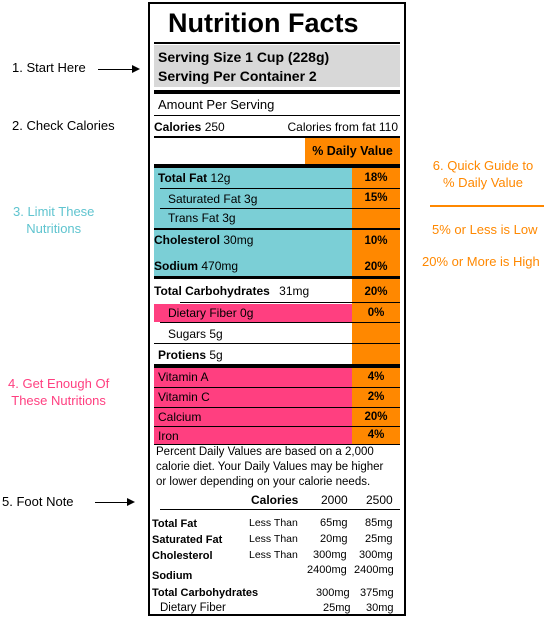 The height and width of the screenshot is (618, 555). I want to click on trans-fat-name: Trans Fat 3g, so click(202, 218).